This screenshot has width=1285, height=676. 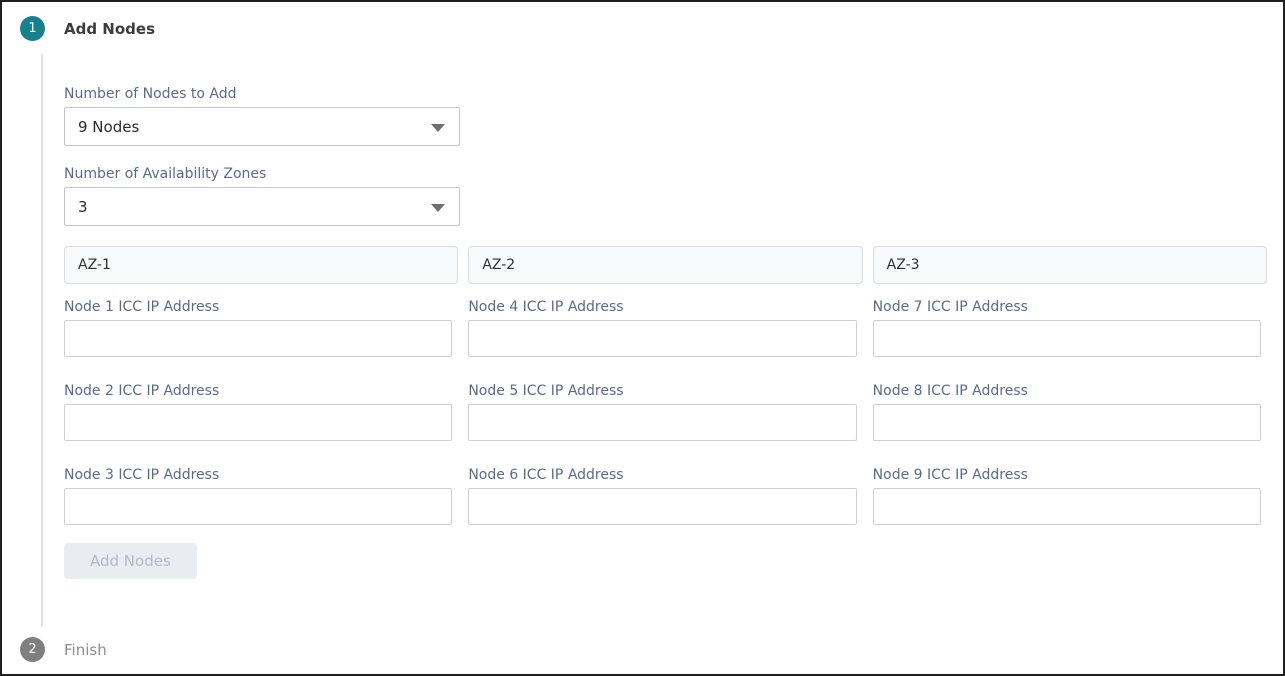 What do you see at coordinates (150, 94) in the screenshot?
I see `nodes-count-label: Number of Nodes to Add` at bounding box center [150, 94].